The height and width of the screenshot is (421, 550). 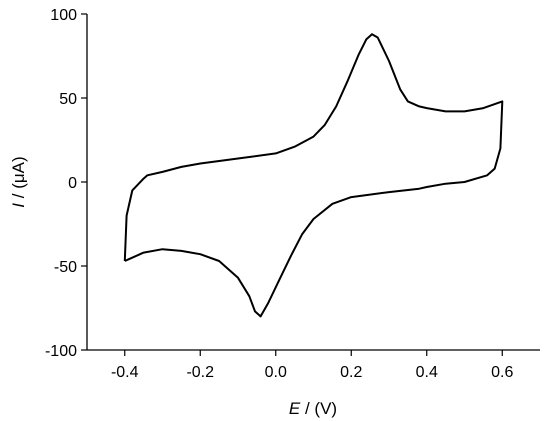 I want to click on x-tick-label: 0.0, so click(x=276, y=372).